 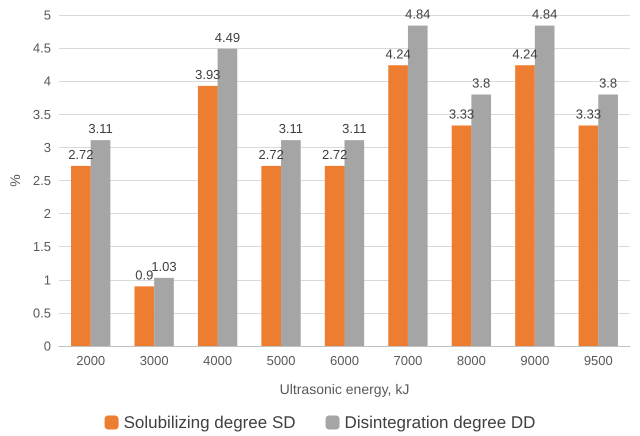 What do you see at coordinates (47, 280) in the screenshot?
I see `y-tick-label: 1` at bounding box center [47, 280].